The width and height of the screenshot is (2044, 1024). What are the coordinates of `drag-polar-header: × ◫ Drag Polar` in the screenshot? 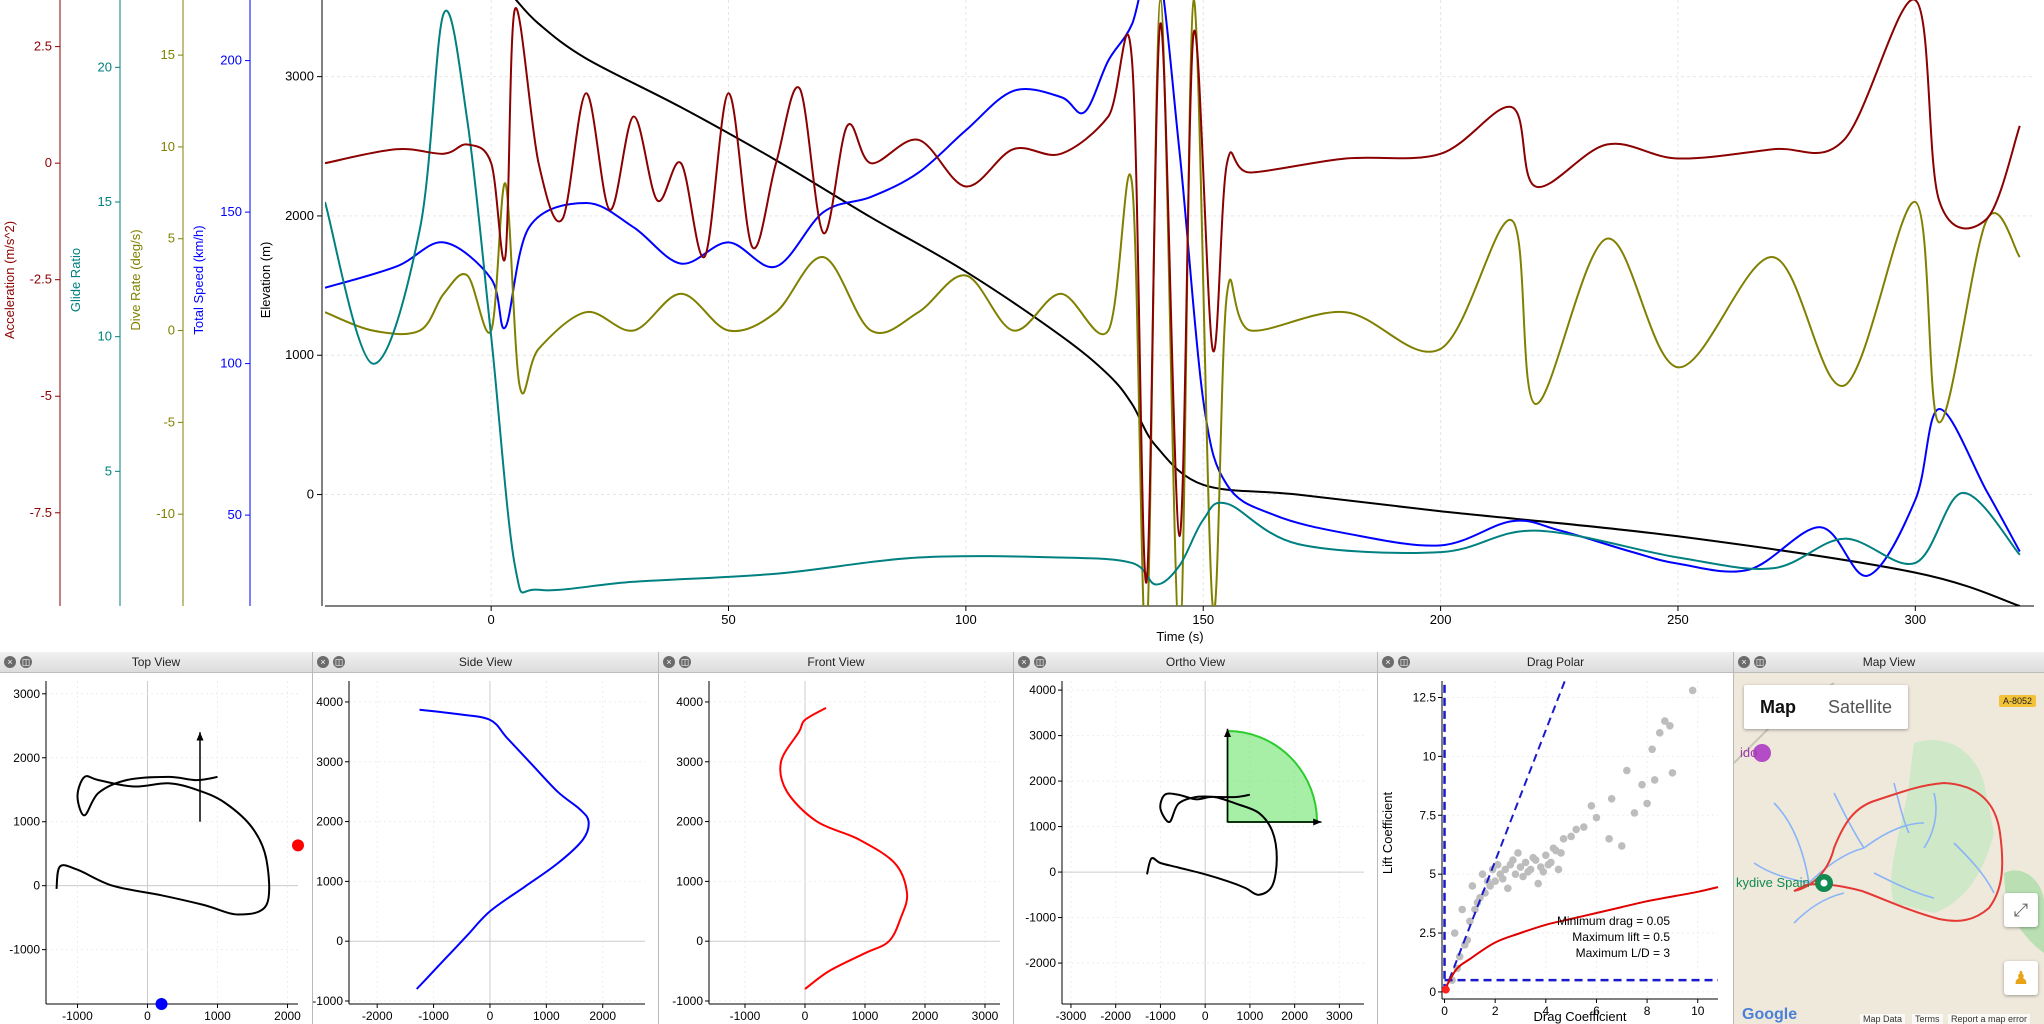 It's located at (1555, 662).